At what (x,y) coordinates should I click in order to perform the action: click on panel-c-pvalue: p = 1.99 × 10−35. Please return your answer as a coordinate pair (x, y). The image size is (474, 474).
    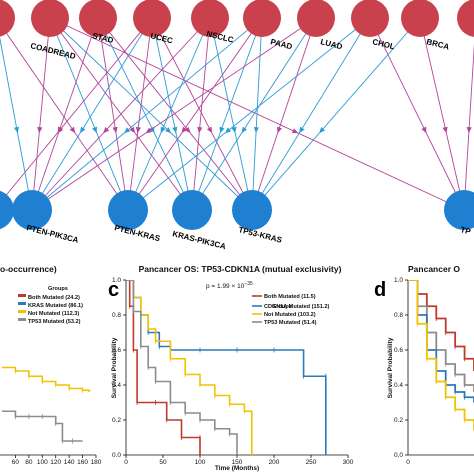
    Looking at the image, I should click on (229, 285).